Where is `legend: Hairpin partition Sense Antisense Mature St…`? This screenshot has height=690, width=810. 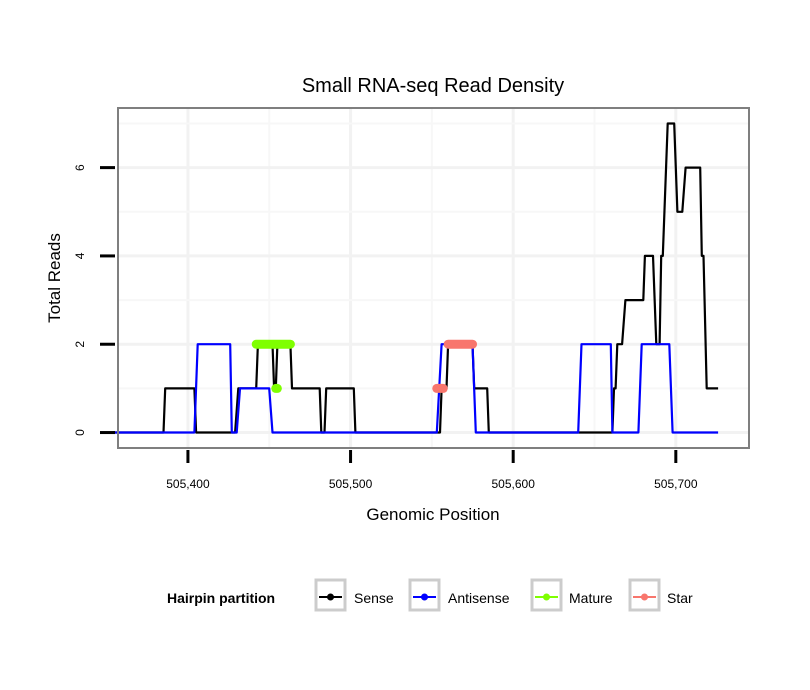
legend: Hairpin partition Sense Antisense Mature St… is located at coordinates (430, 595).